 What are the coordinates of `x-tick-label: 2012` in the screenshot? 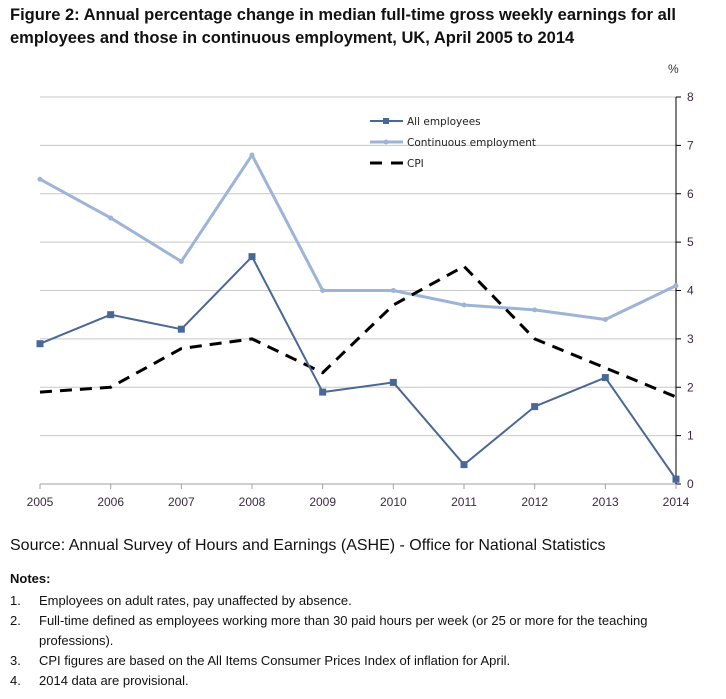 It's located at (534, 502).